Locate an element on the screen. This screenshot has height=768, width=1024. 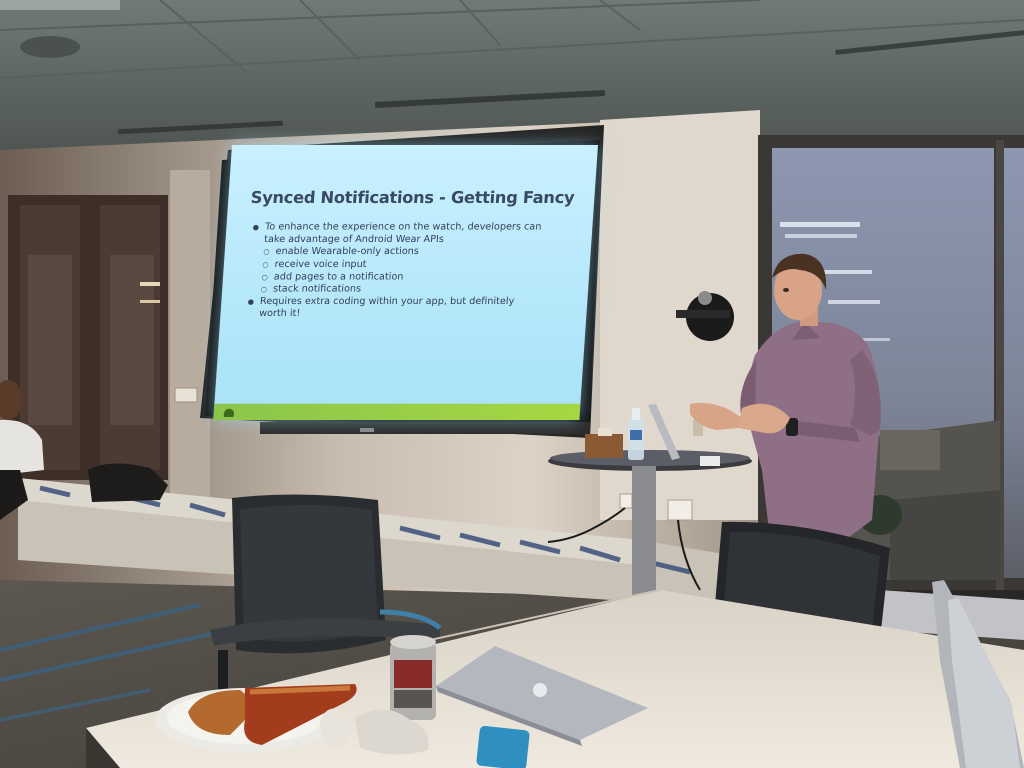
speaker-vent is located at coordinates (50, 47).